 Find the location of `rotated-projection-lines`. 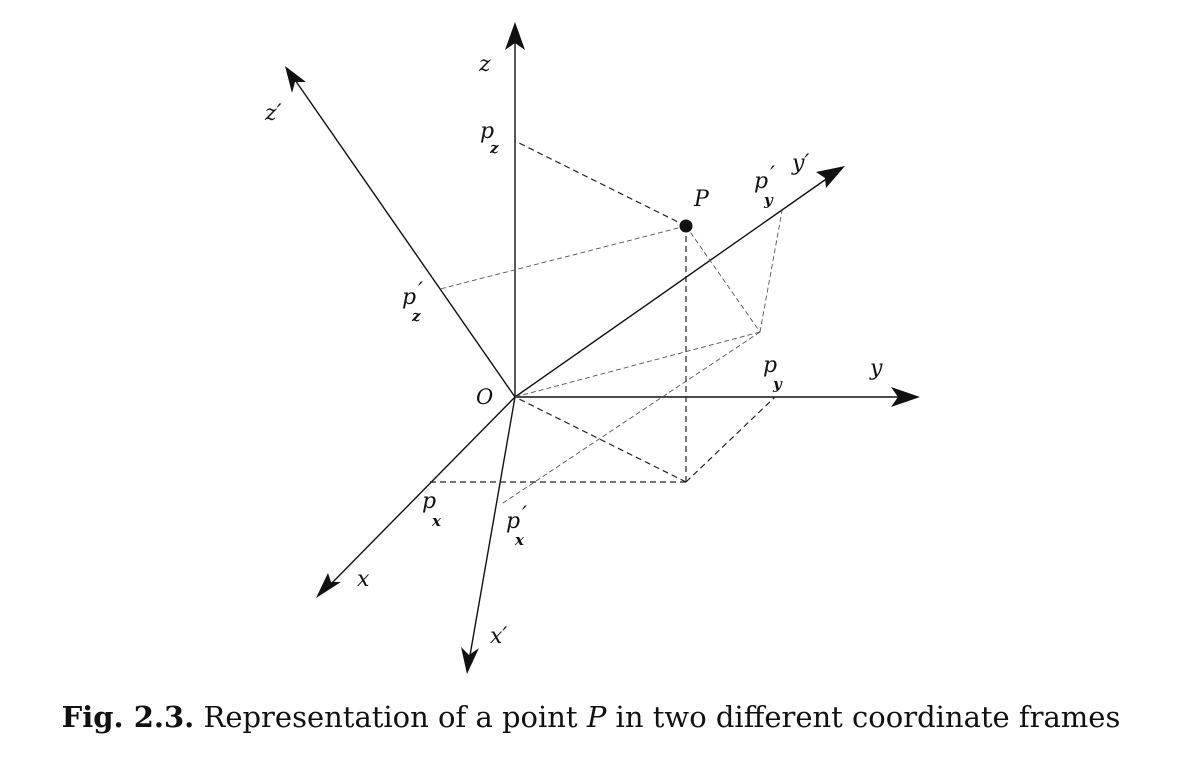

rotated-projection-lines is located at coordinates (611, 358).